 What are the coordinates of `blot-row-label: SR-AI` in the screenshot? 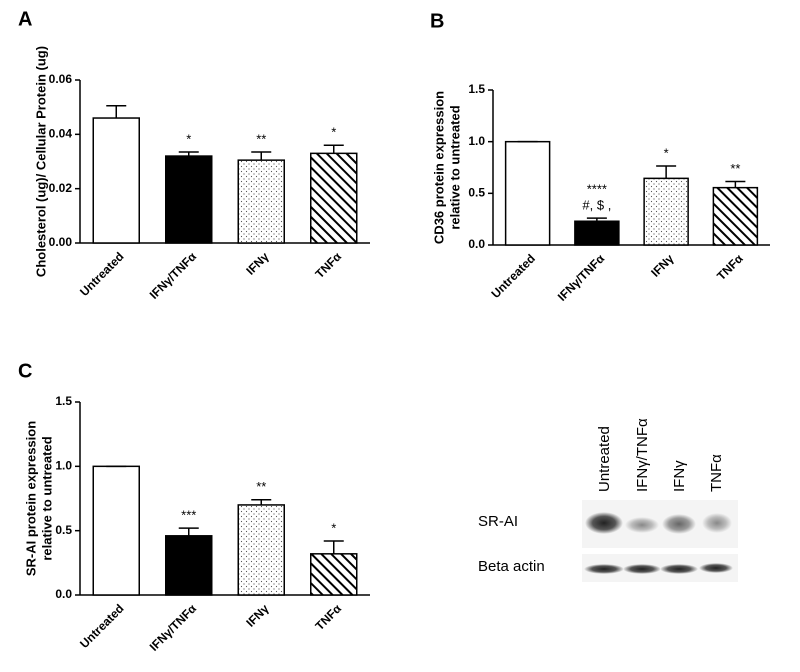 It's located at (498, 521).